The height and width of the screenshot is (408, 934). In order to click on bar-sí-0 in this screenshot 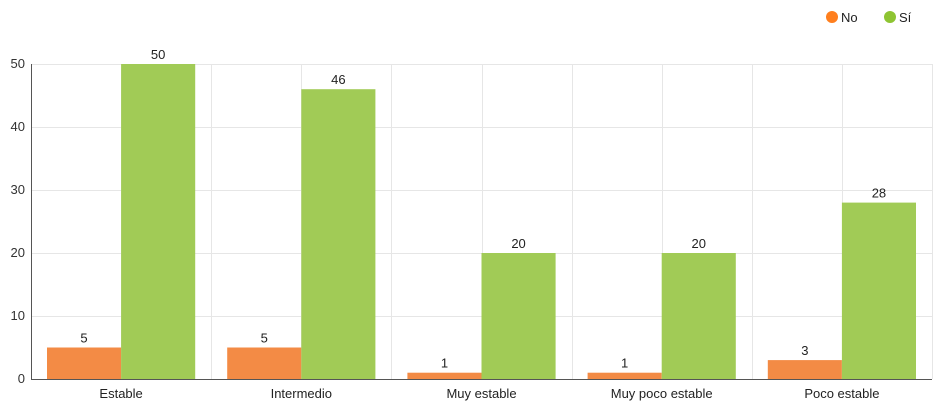, I will do `click(158, 221)`.